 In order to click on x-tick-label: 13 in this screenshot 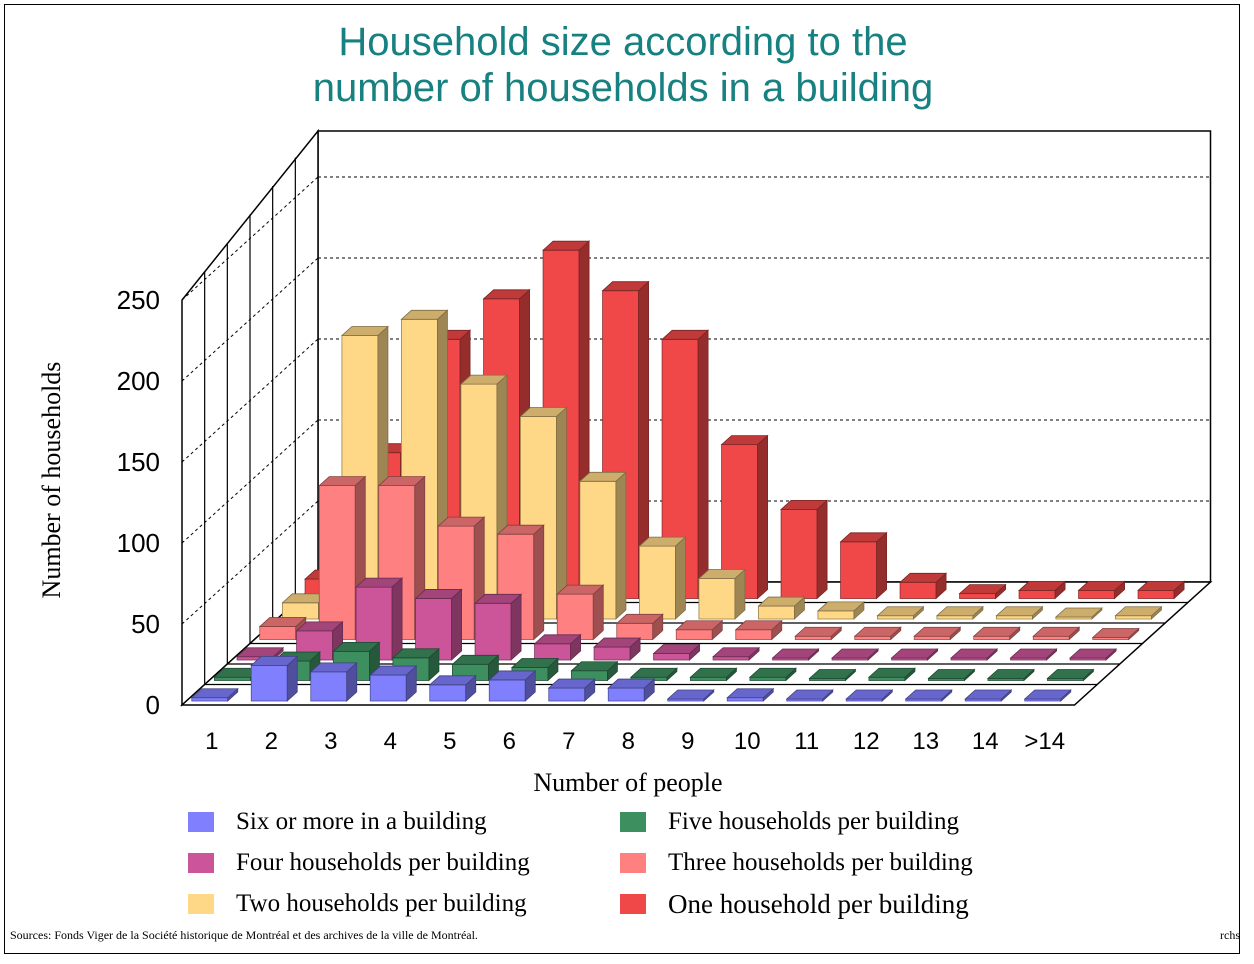, I will do `click(925, 741)`.